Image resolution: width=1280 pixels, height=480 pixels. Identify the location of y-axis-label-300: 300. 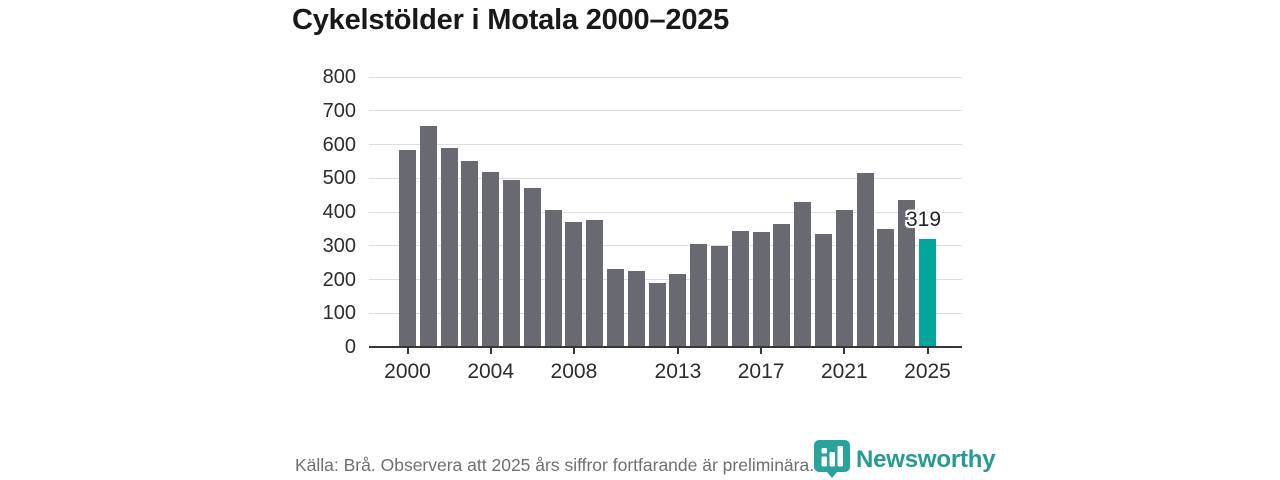
(339, 245).